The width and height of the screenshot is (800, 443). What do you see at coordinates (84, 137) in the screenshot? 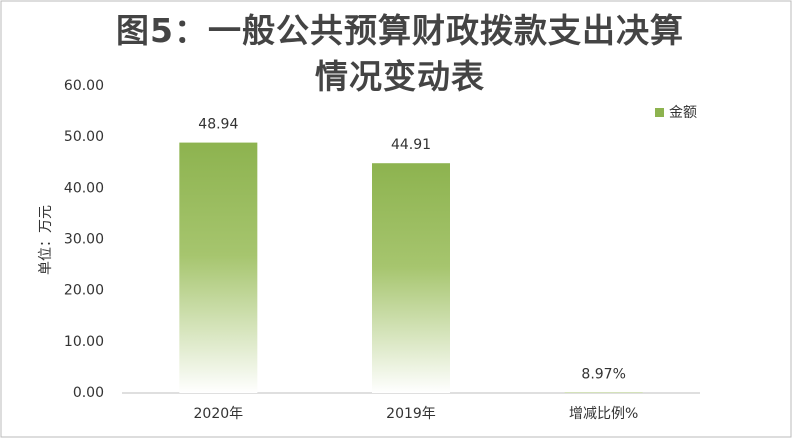
I see `y-tick-label: 50.00` at bounding box center [84, 137].